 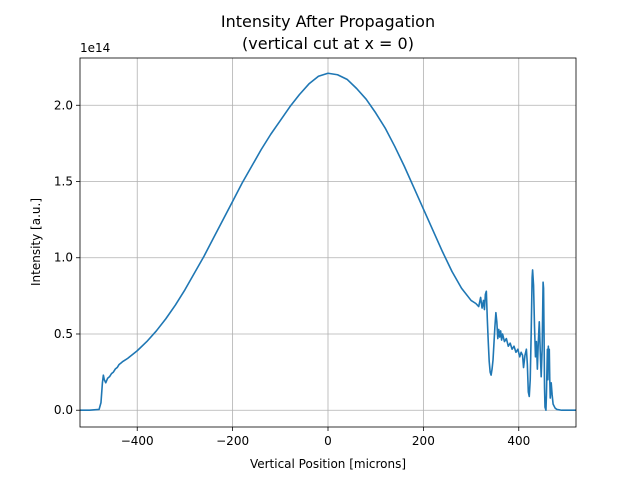 What do you see at coordinates (328, 441) in the screenshot?
I see `x-tick-label: 0` at bounding box center [328, 441].